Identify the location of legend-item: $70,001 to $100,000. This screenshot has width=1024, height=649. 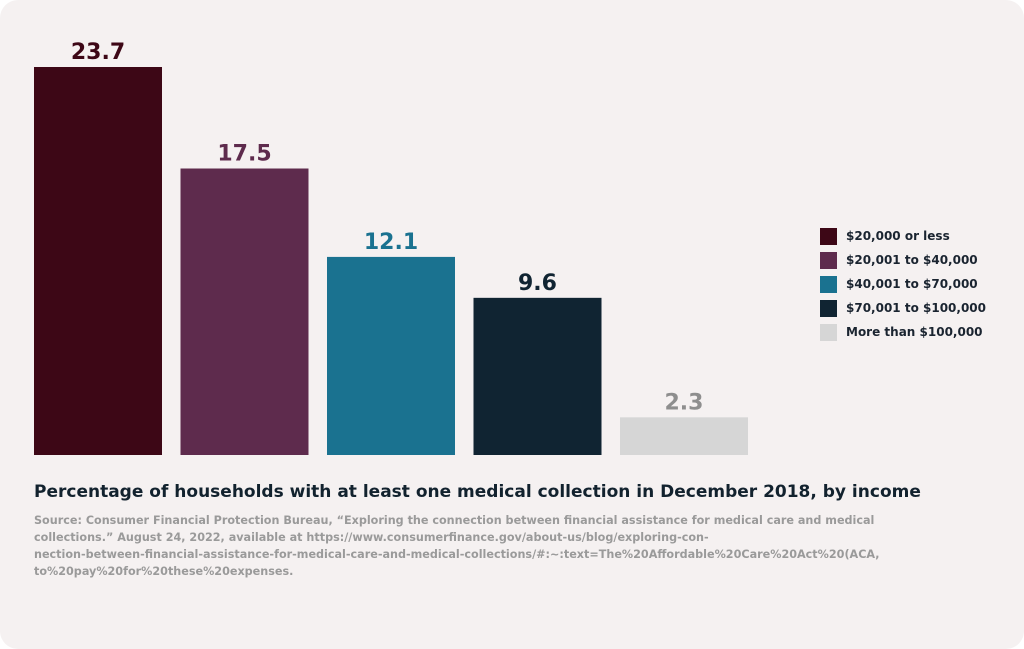
(903, 308).